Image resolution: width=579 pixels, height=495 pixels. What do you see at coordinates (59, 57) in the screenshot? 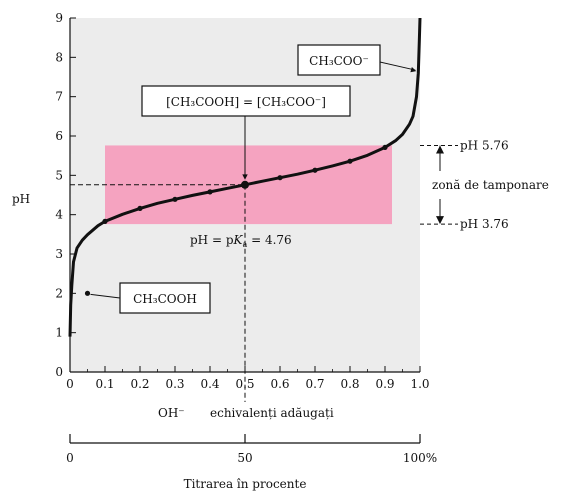
I see `y-tick-label: 8` at bounding box center [59, 57].